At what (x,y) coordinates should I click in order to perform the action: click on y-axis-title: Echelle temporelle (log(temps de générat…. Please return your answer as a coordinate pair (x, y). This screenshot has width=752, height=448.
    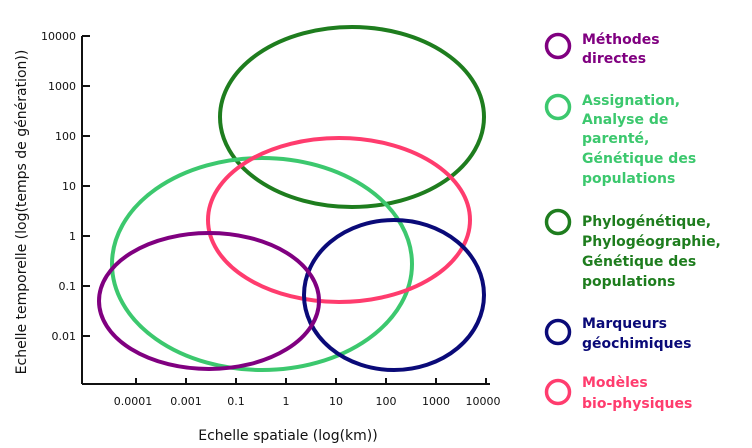
    Looking at the image, I should click on (22, 212).